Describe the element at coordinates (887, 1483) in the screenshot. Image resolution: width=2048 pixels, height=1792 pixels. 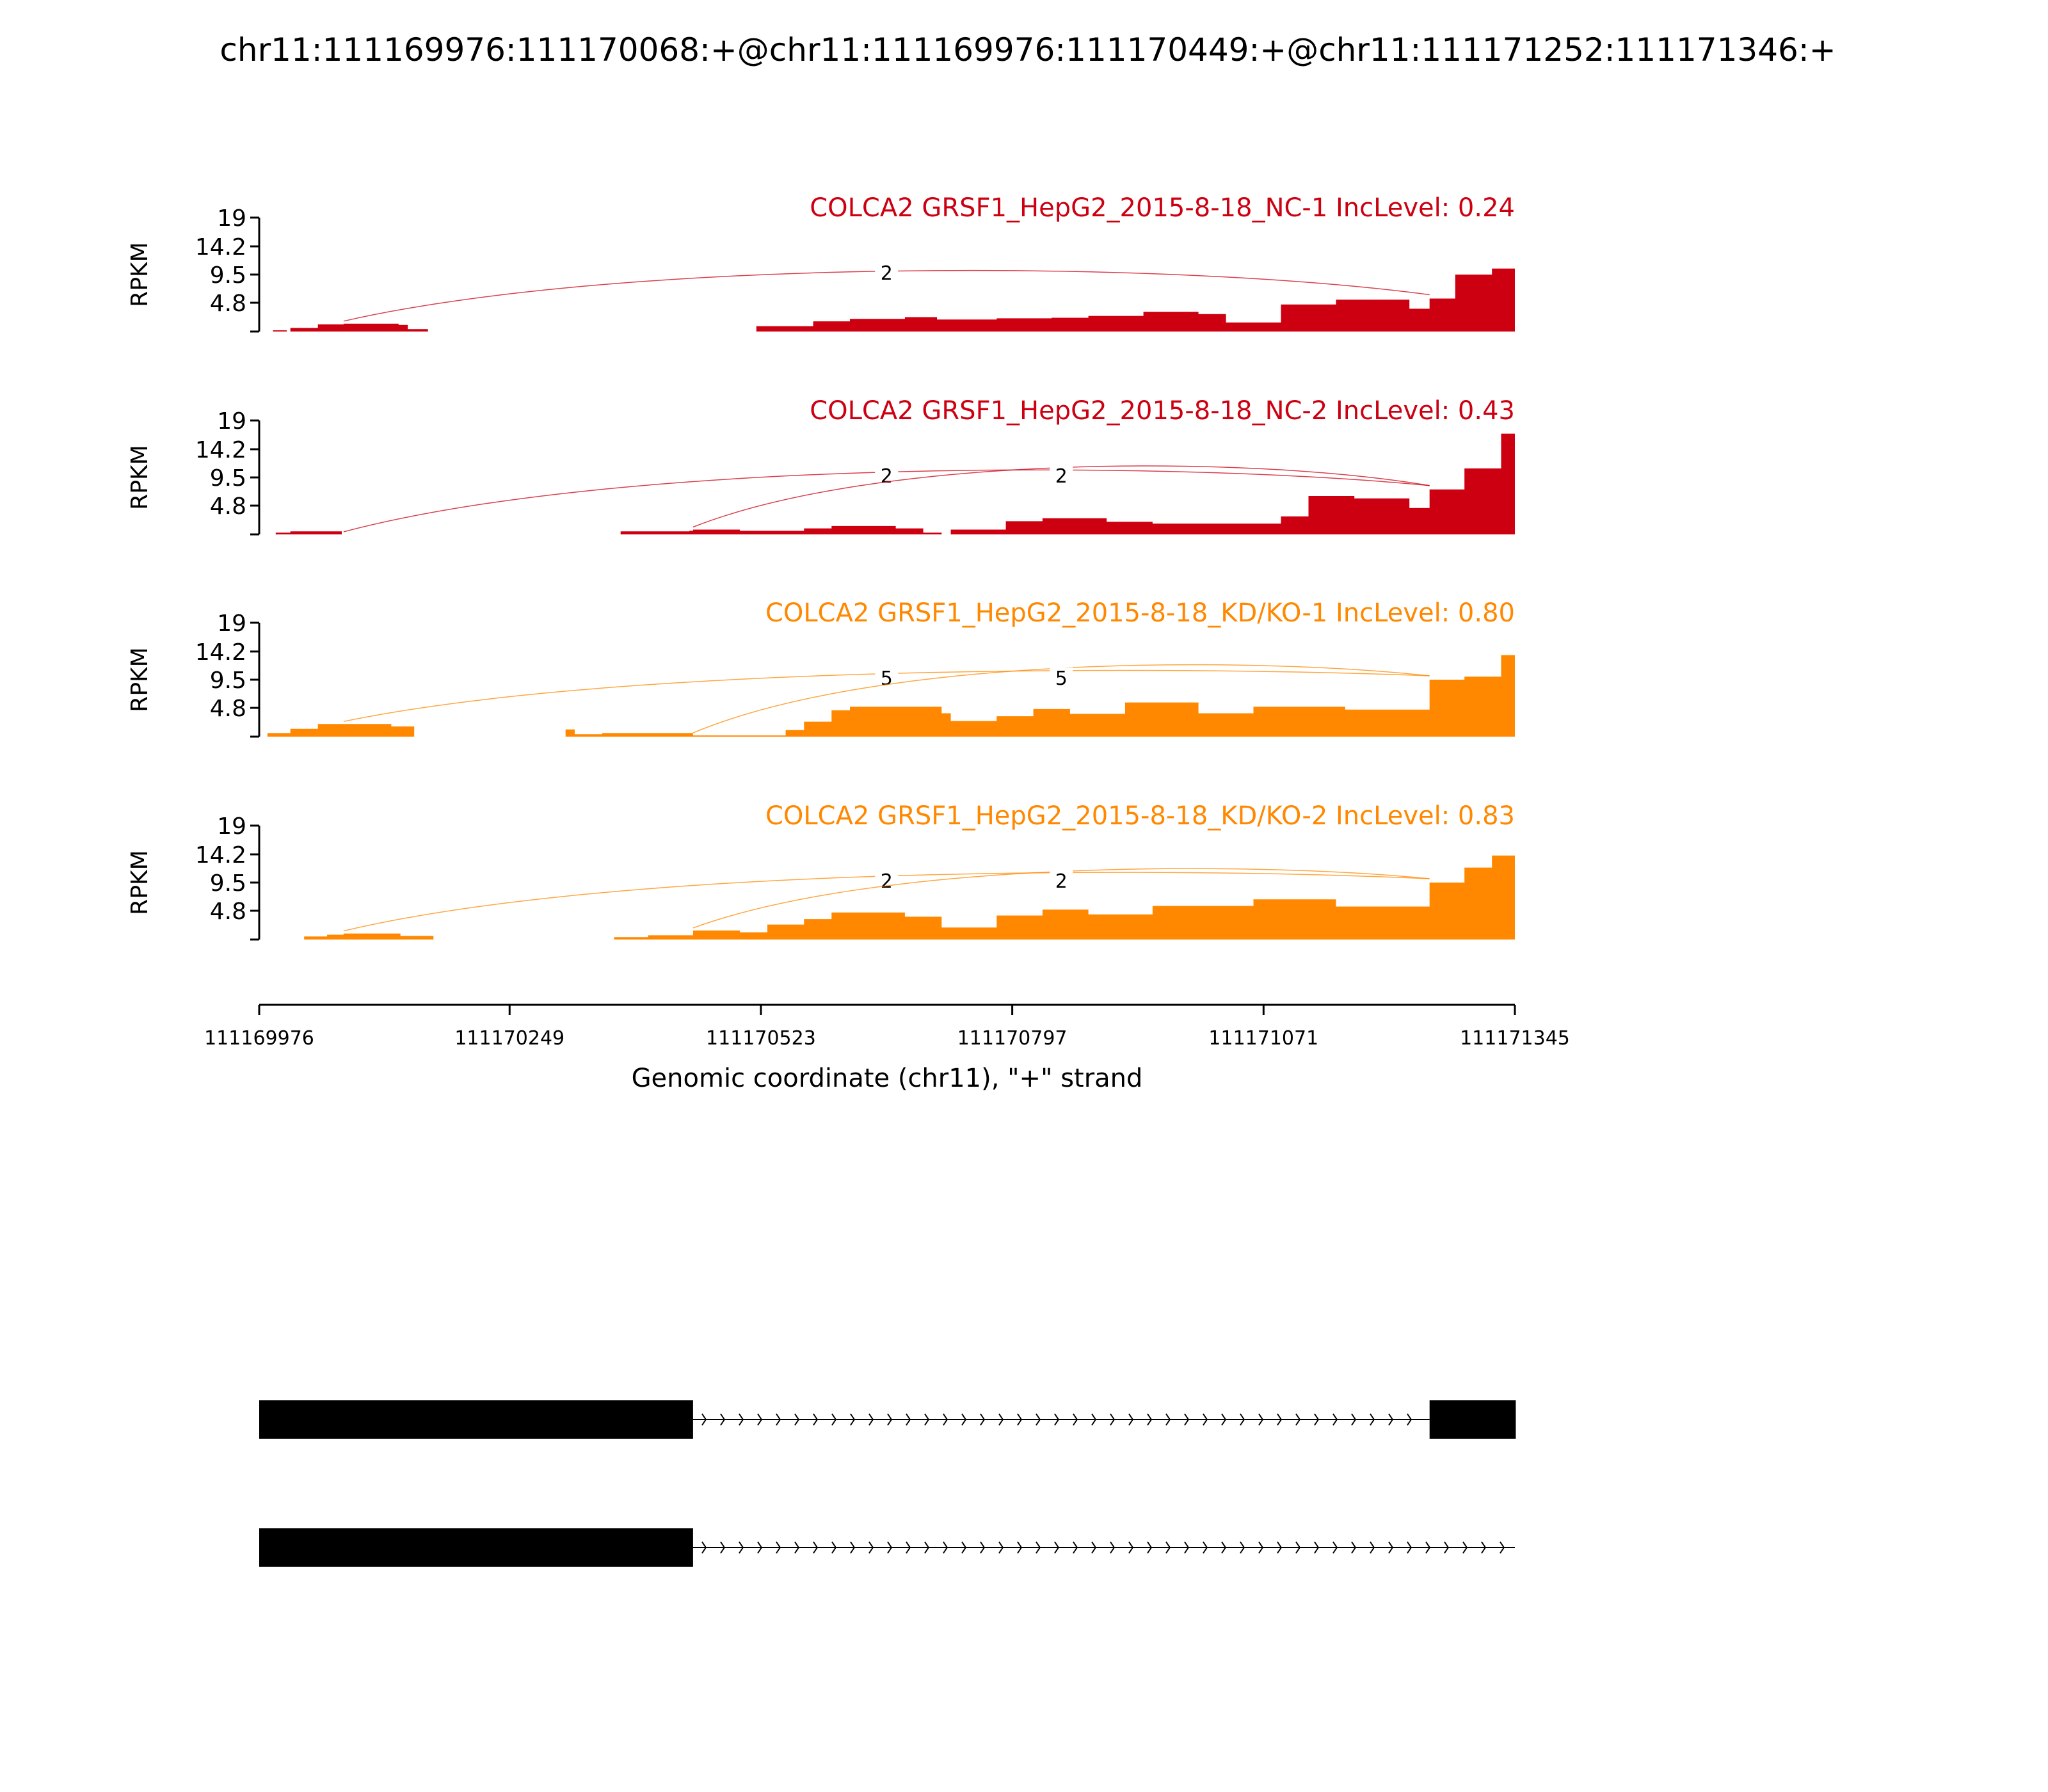
I see `isoform-track` at that location.